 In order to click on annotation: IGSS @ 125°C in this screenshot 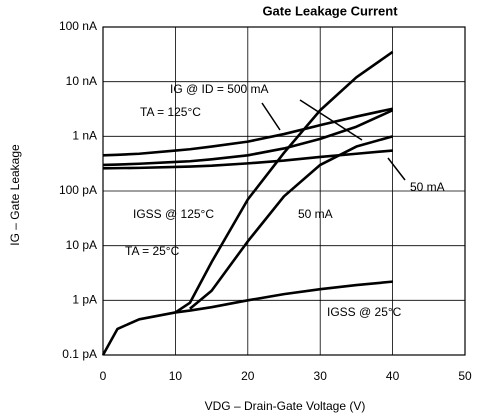, I will do `click(173, 214)`.